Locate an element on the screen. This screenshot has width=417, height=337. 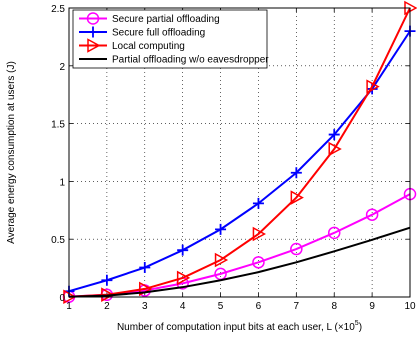
x-tick-label: 6 is located at coordinates (259, 306).